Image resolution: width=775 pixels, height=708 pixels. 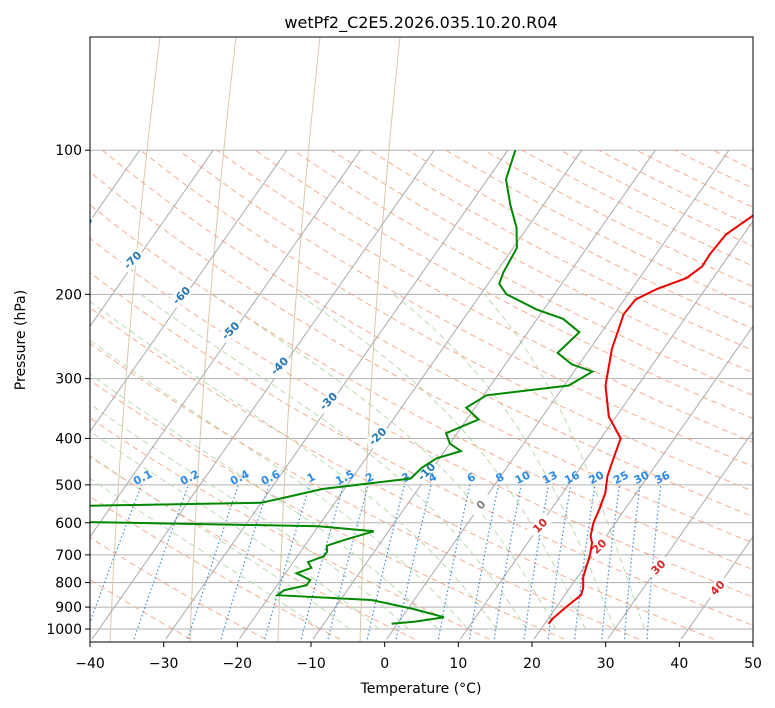 What do you see at coordinates (753, 664) in the screenshot?
I see `x-tick-label: 50` at bounding box center [753, 664].